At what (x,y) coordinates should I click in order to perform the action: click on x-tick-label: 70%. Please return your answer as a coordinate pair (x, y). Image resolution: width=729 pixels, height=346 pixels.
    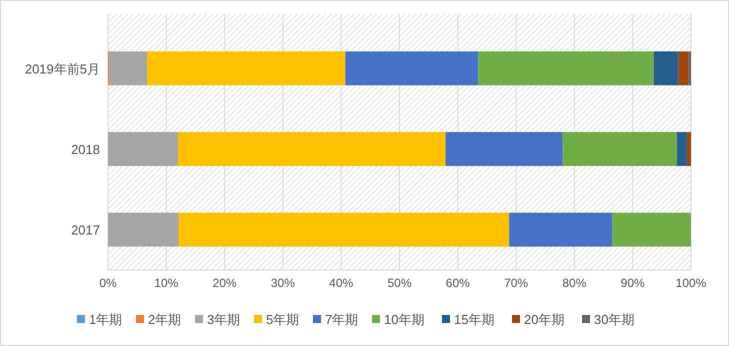
    Looking at the image, I should click on (516, 283).